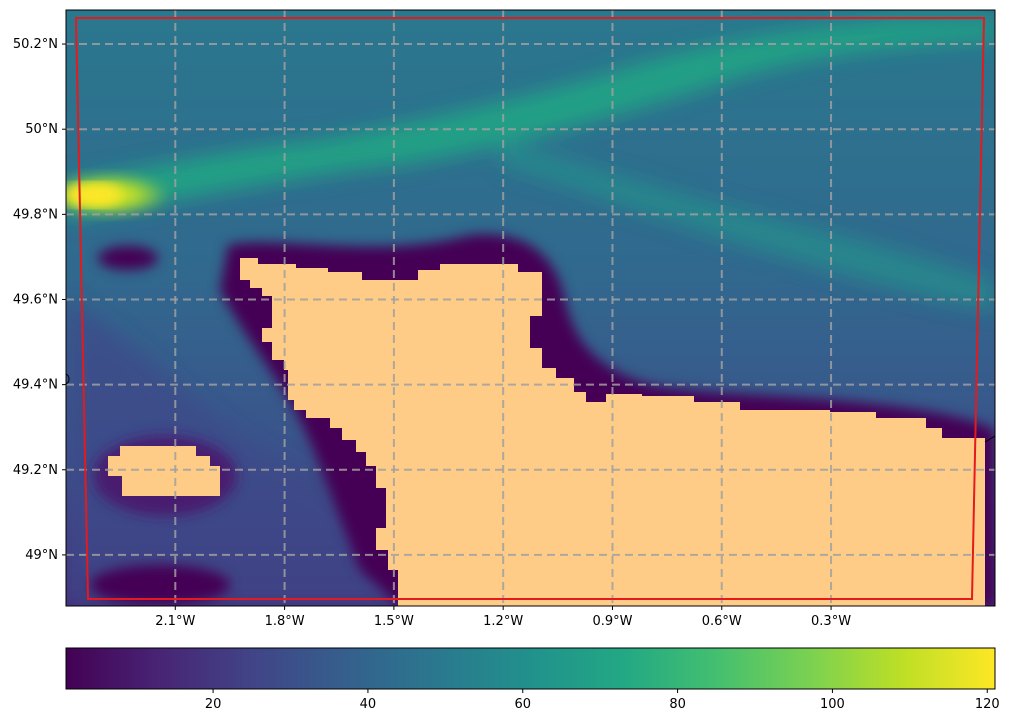 The image size is (1016, 725). Describe the element at coordinates (602, 700) in the screenshot. I see `colorbar-ticks: 20 40 60 80 100 120` at that location.